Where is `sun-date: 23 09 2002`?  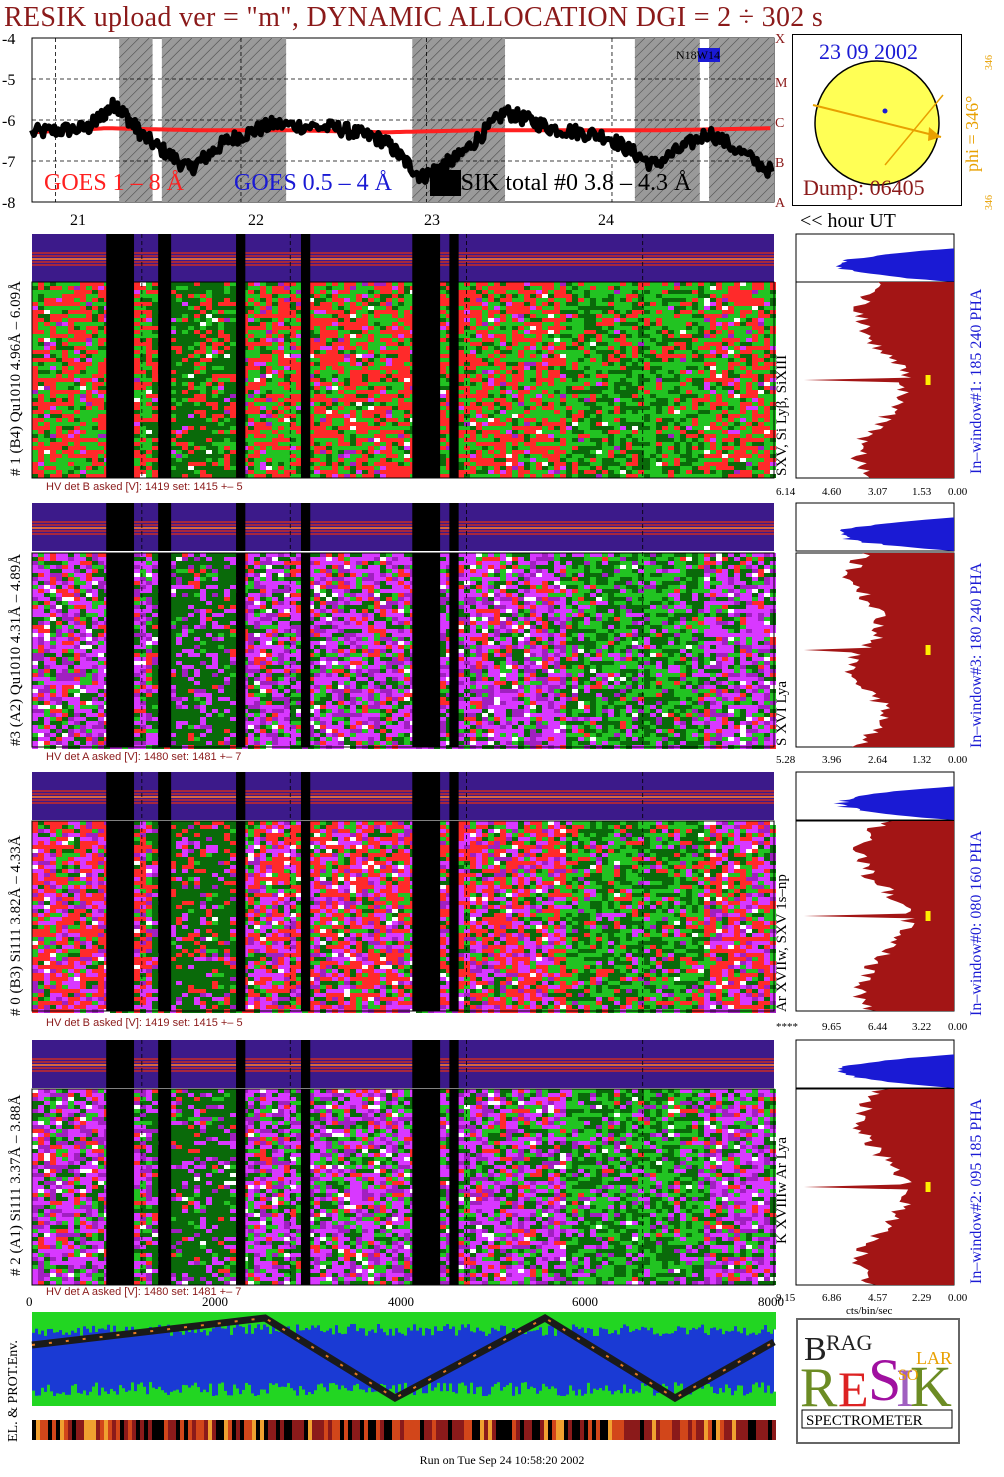 sun-date: 23 09 2002 is located at coordinates (868, 52).